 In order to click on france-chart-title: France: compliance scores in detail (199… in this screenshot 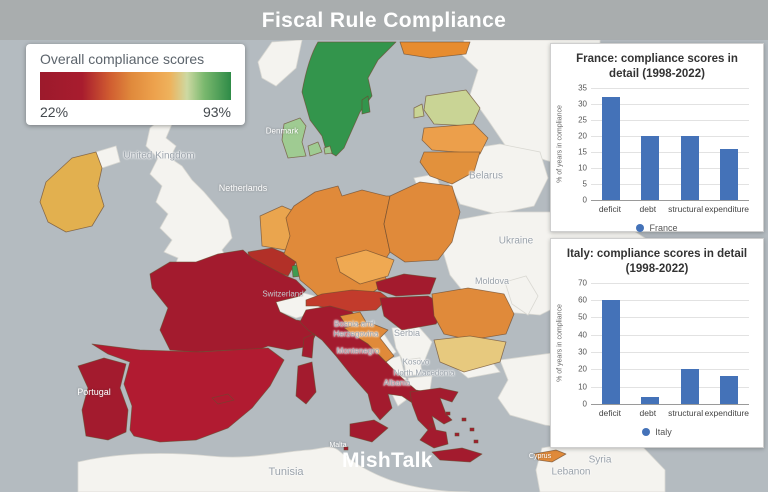, I will do `click(657, 66)`.